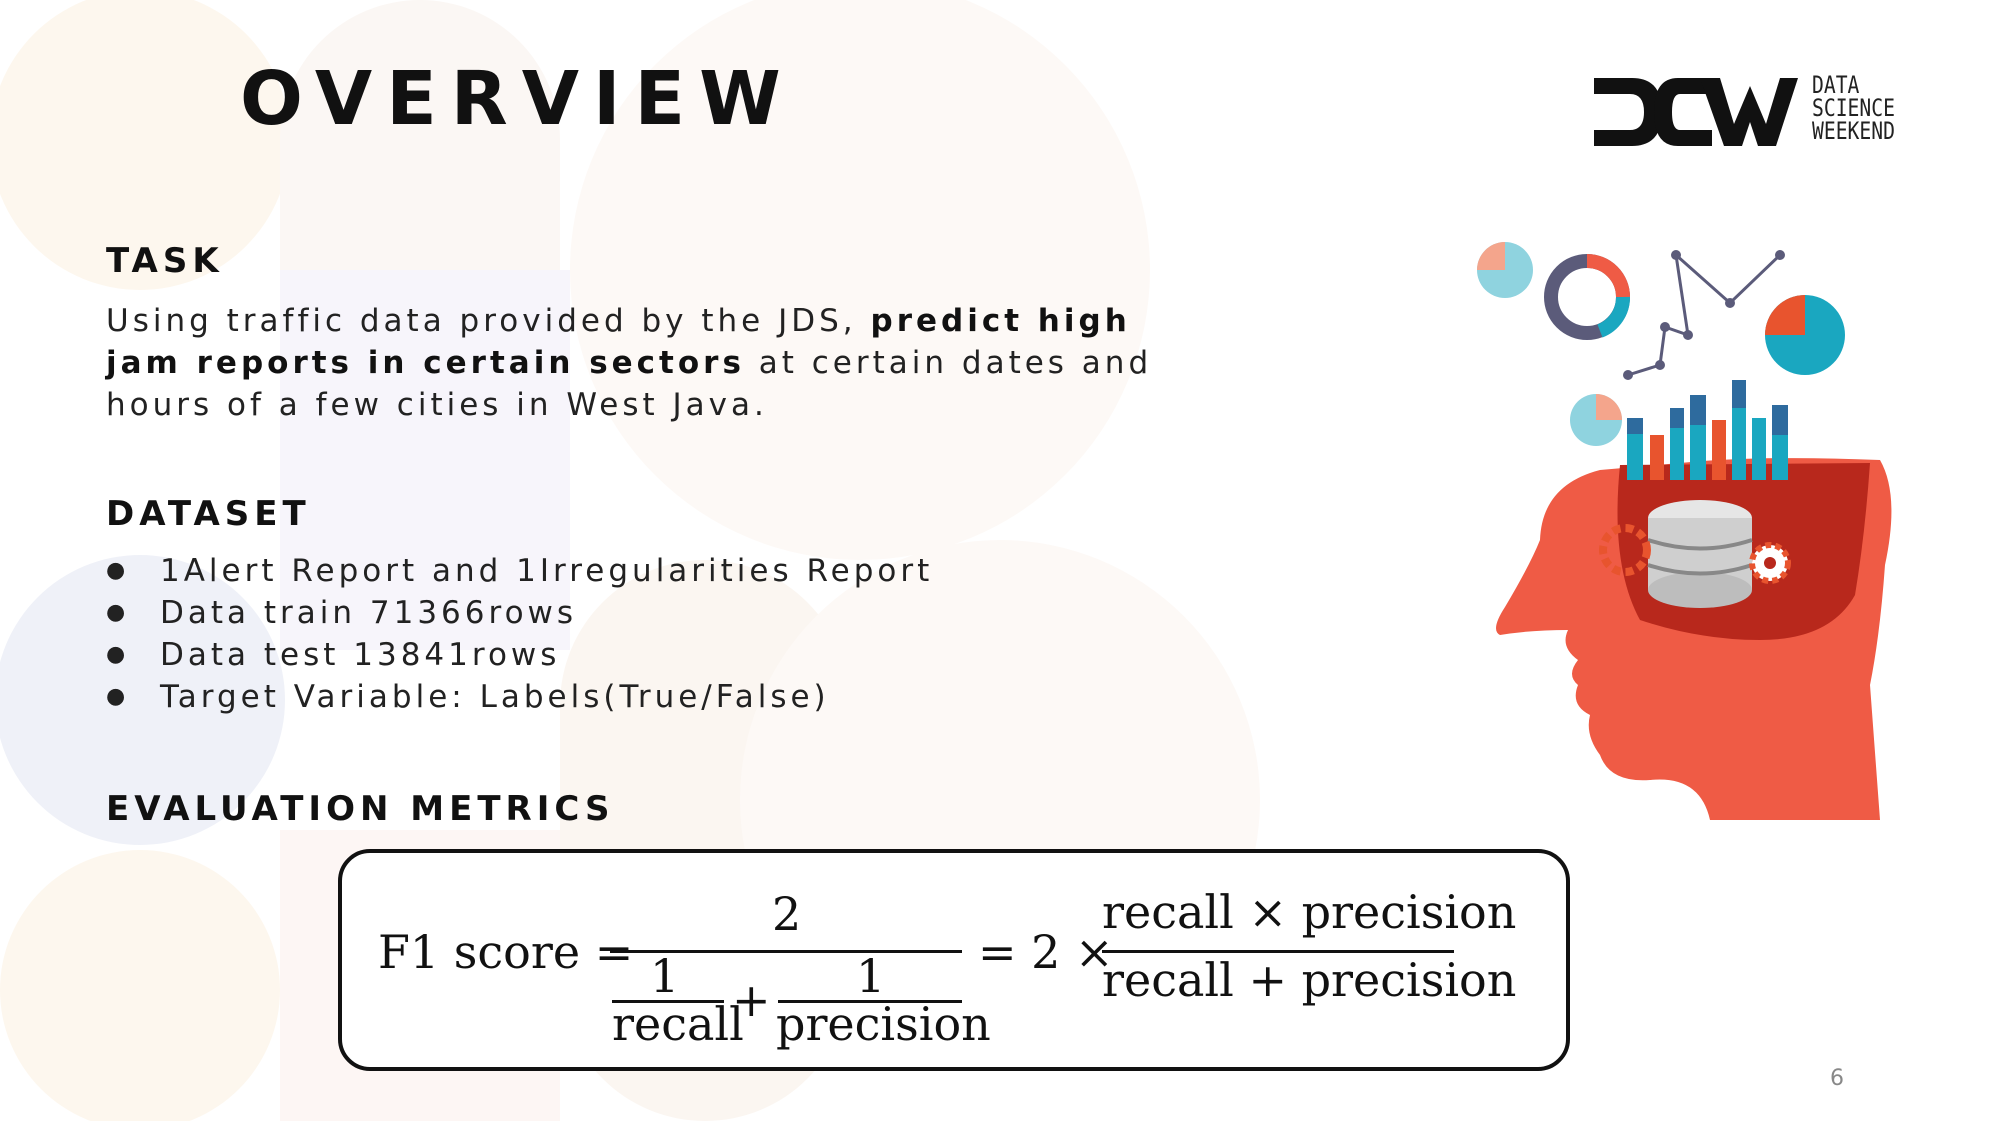 Image resolution: width=1995 pixels, height=1121 pixels. Describe the element at coordinates (547, 571) in the screenshot. I see `list-item-text: 1Alert Report and 1Irregularities Report` at that location.